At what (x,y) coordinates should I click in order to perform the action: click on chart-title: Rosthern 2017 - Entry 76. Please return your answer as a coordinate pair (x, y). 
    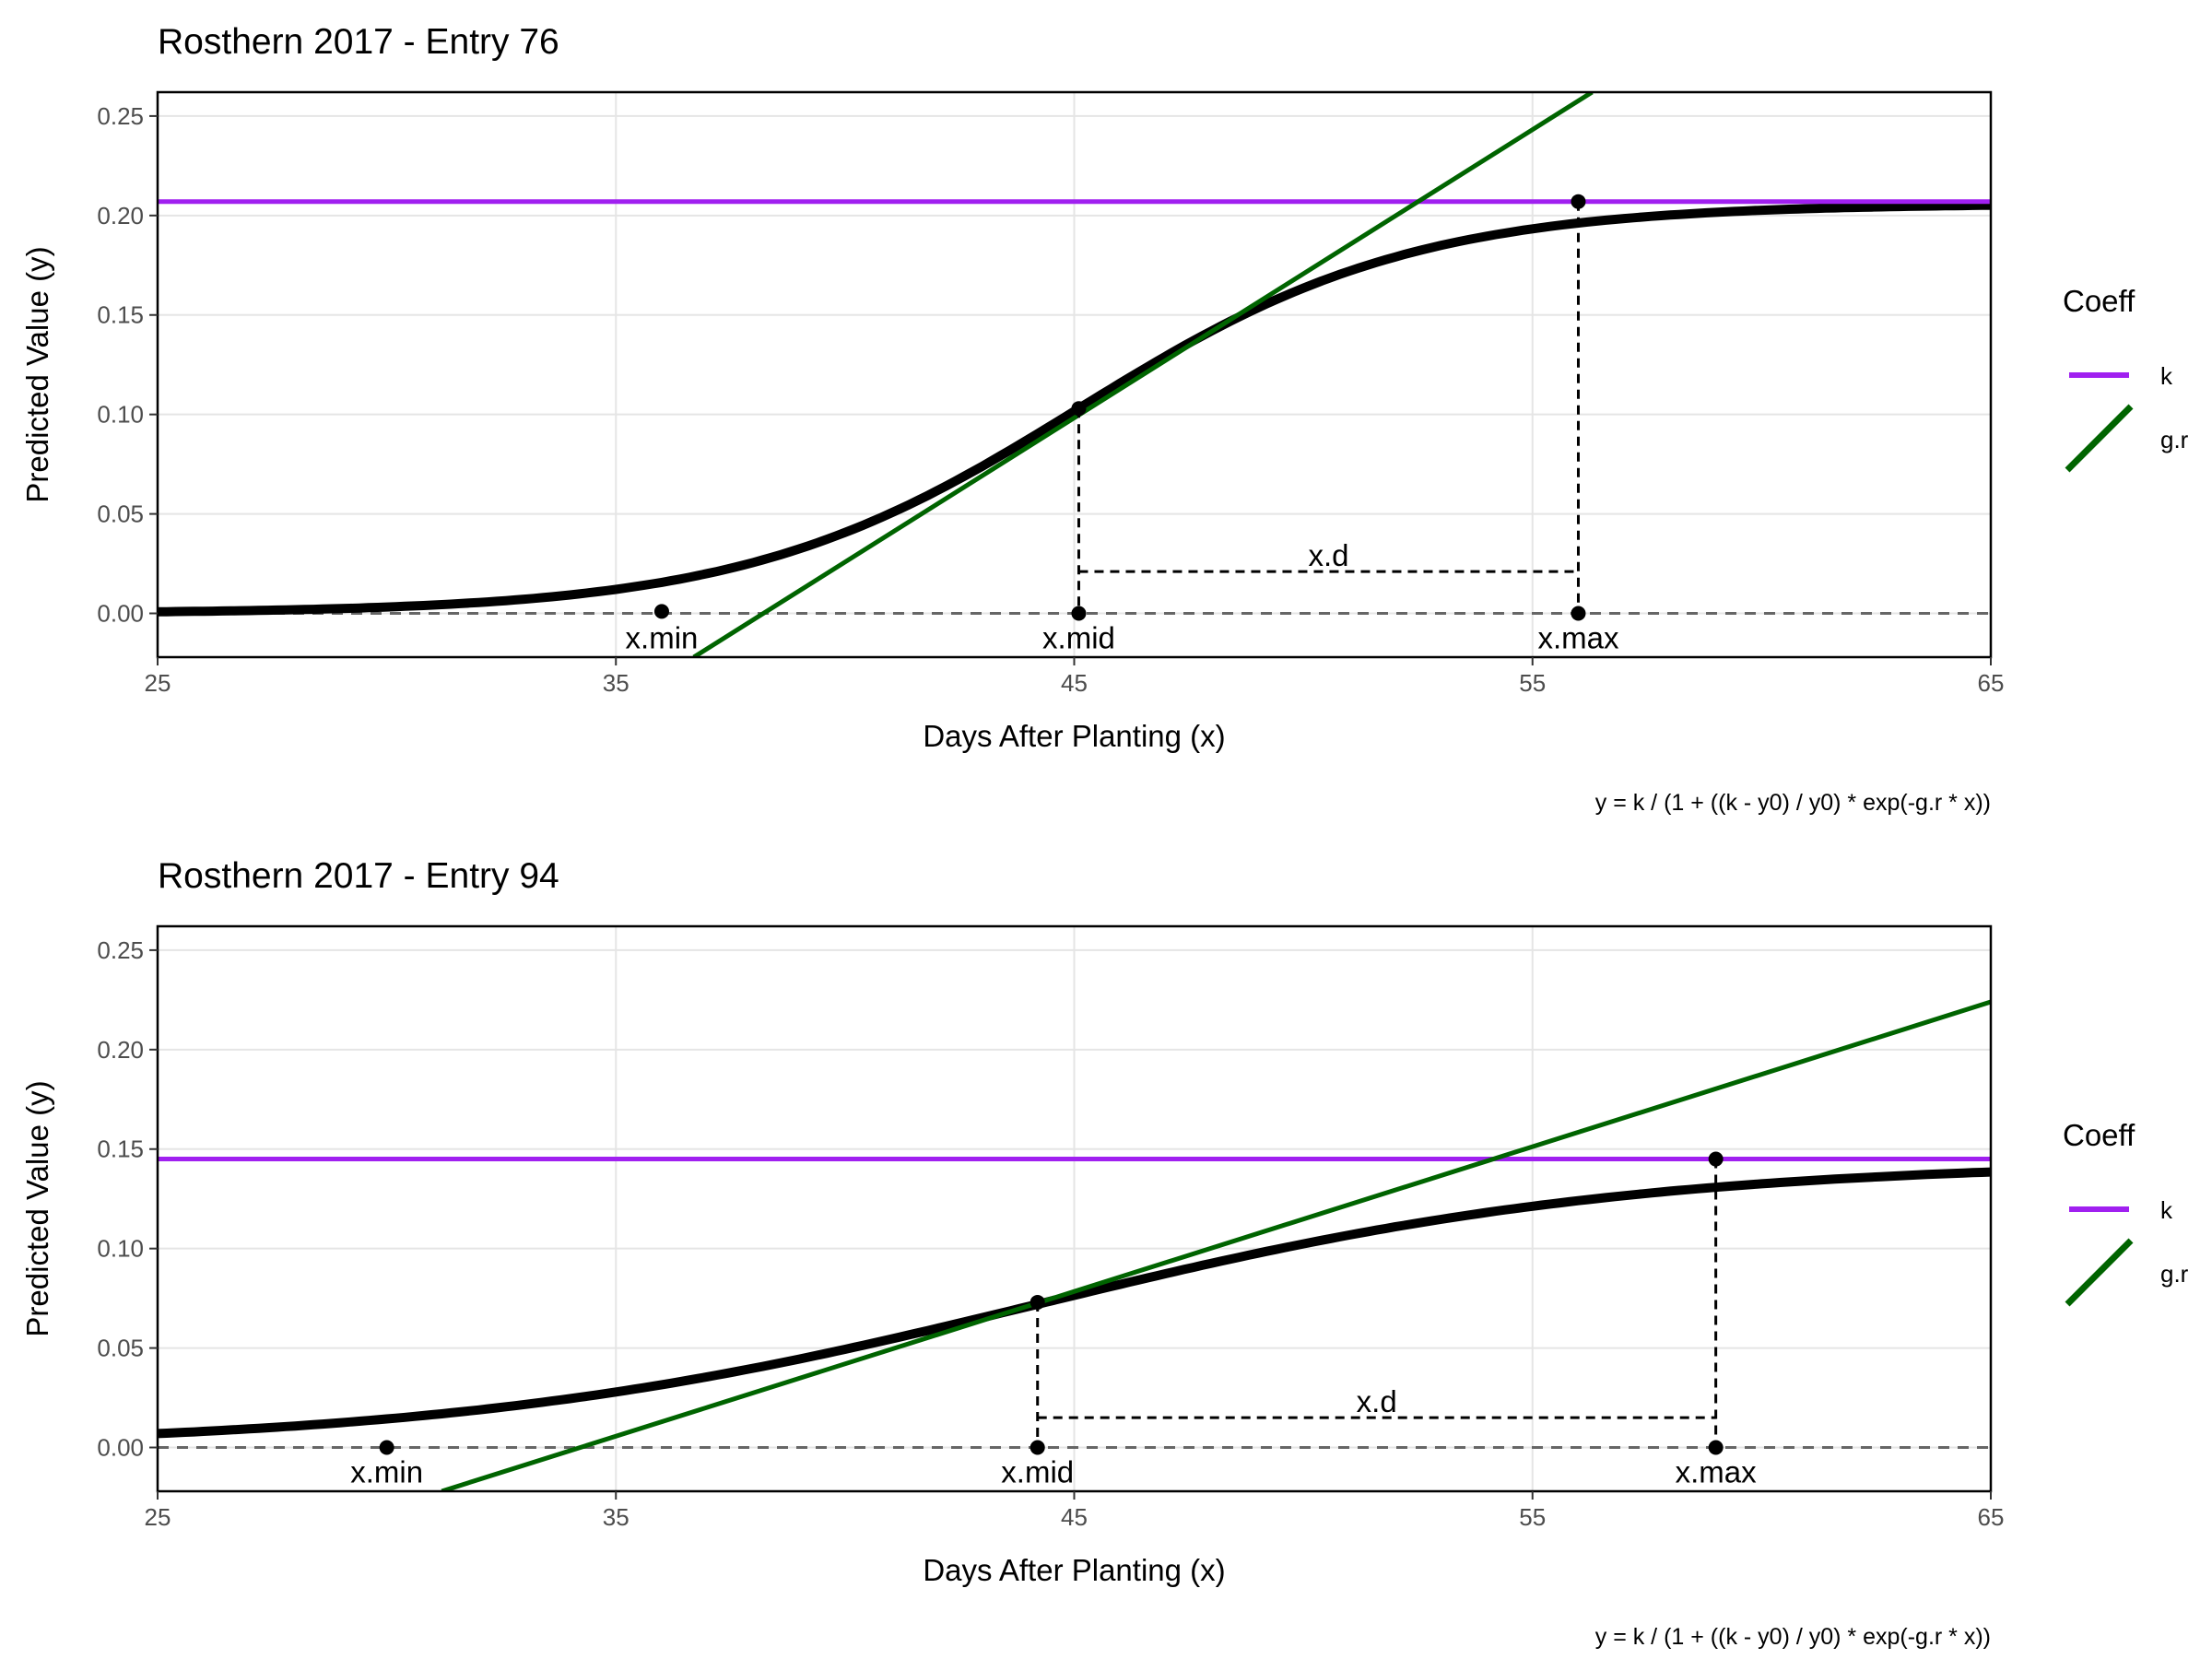
    Looking at the image, I should click on (358, 42).